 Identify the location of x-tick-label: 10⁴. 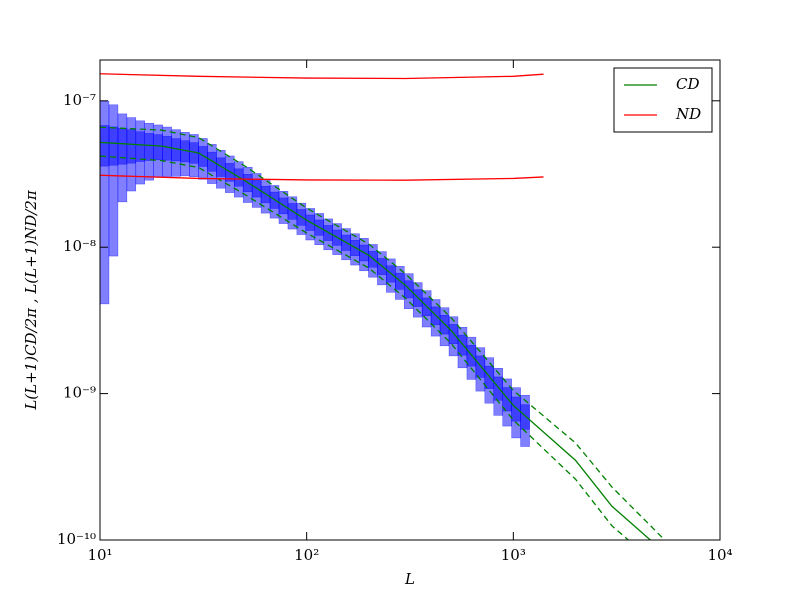
(719, 555).